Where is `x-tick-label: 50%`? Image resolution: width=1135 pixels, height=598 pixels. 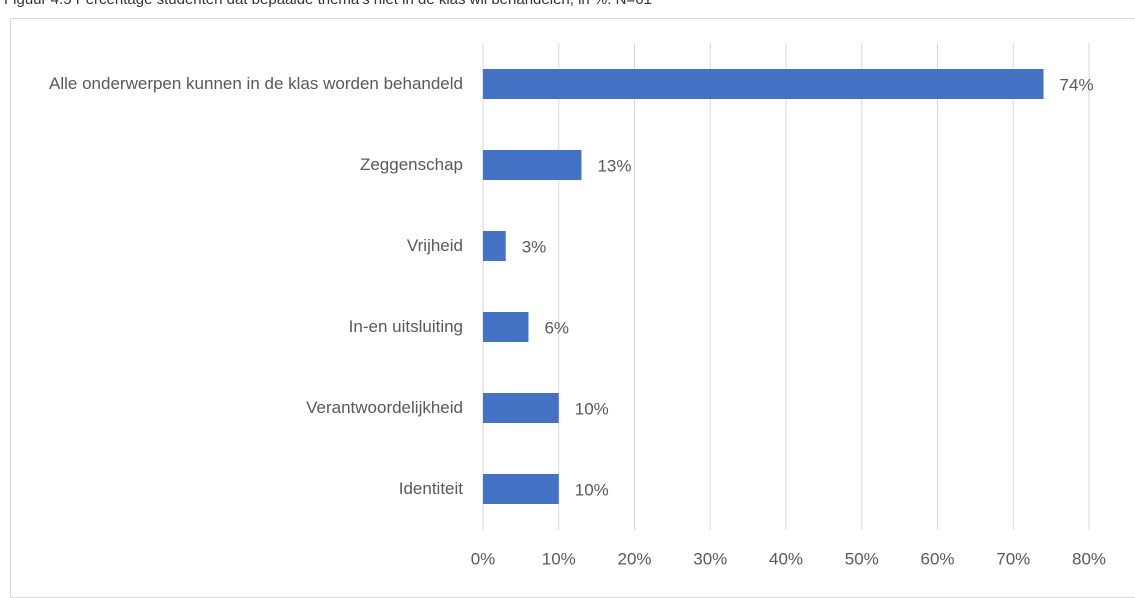 x-tick-label: 50% is located at coordinates (862, 558).